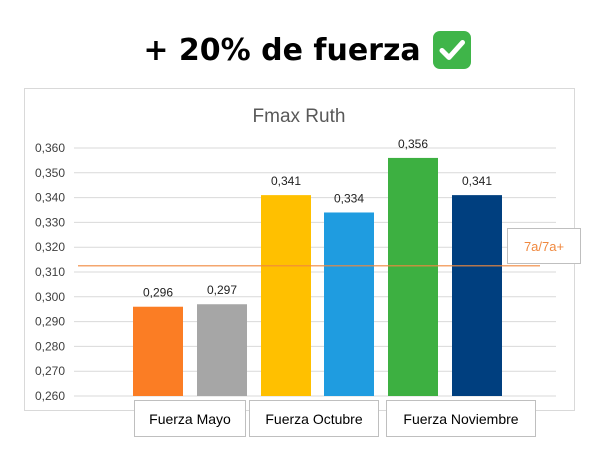 The height and width of the screenshot is (450, 614). I want to click on y-tick-label: 0,320, so click(50, 247).